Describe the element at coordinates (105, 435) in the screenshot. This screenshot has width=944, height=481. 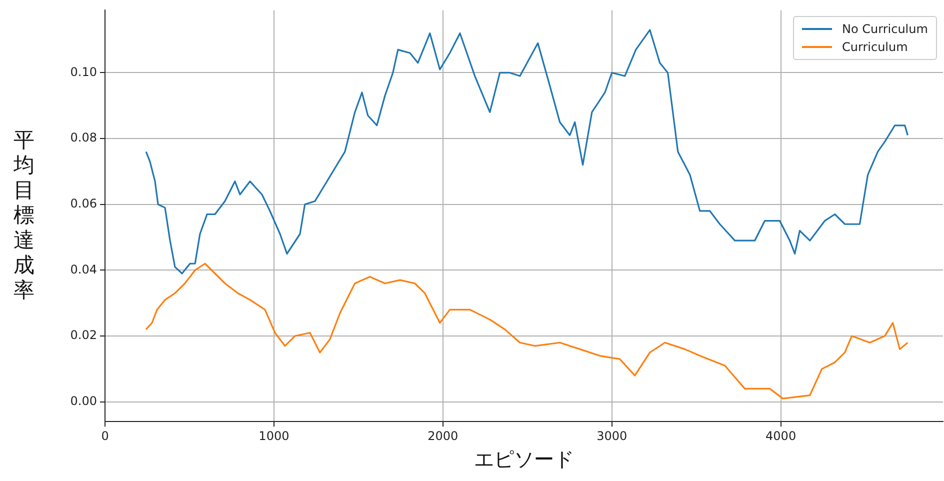
I see `x-tick-label: 0` at that location.